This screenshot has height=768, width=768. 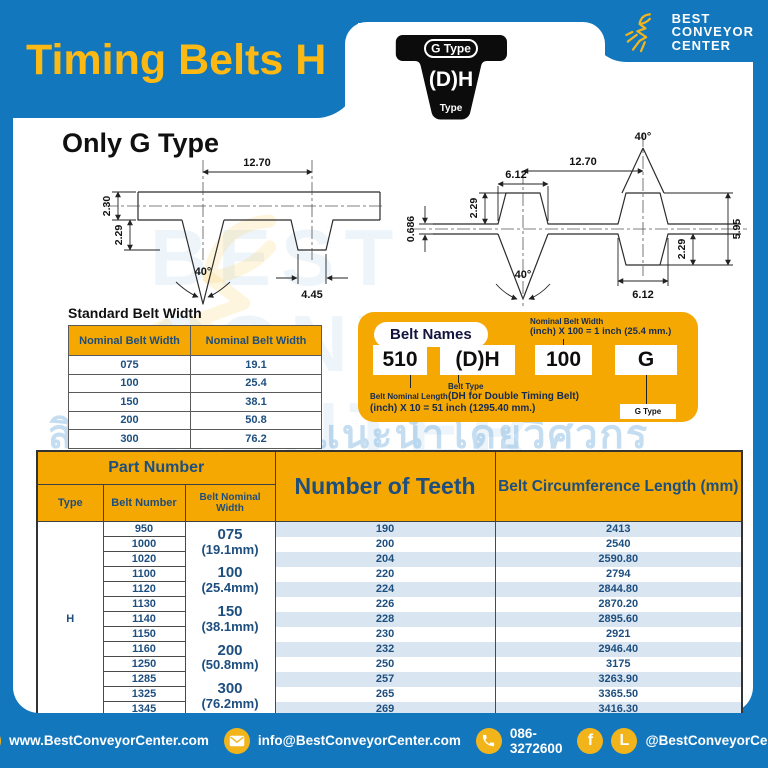 I want to click on belt-number-cell: 1325, so click(x=144, y=694).